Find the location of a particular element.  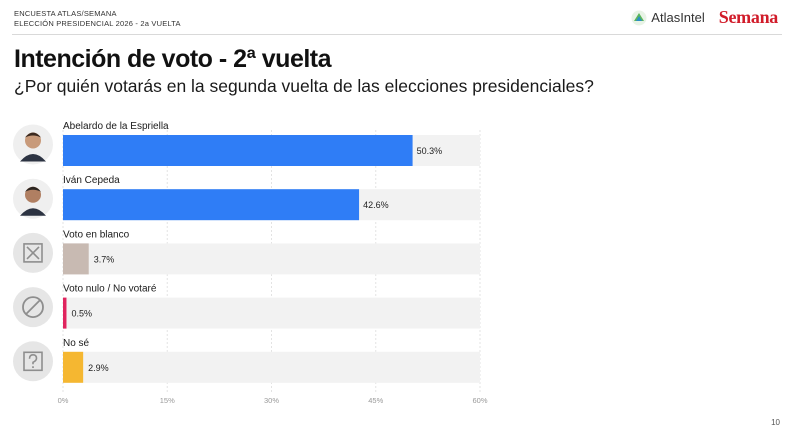

value-label: 50.3% is located at coordinates (430, 151).